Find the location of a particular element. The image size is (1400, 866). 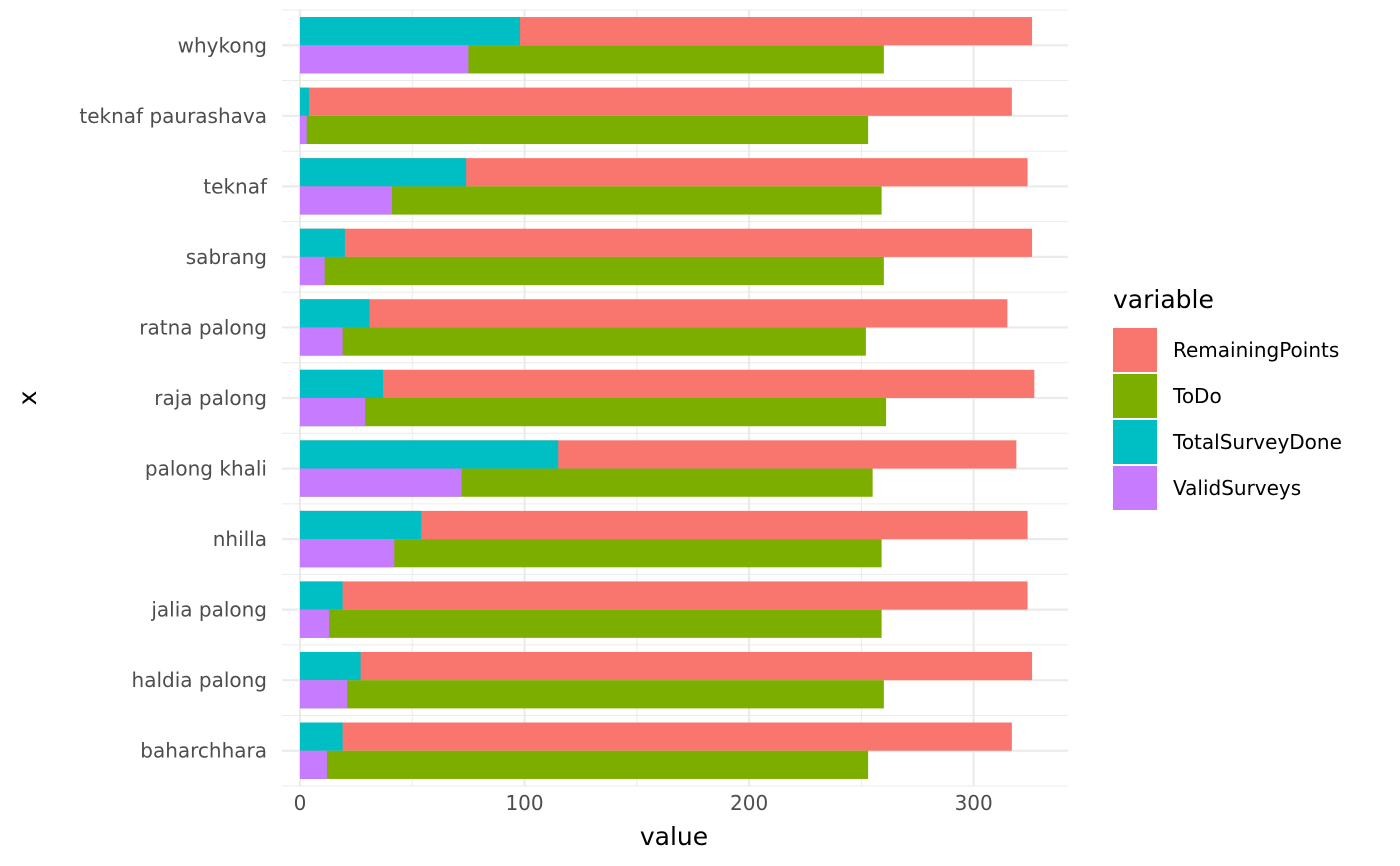

legend-title: variable is located at coordinates (1163, 299).